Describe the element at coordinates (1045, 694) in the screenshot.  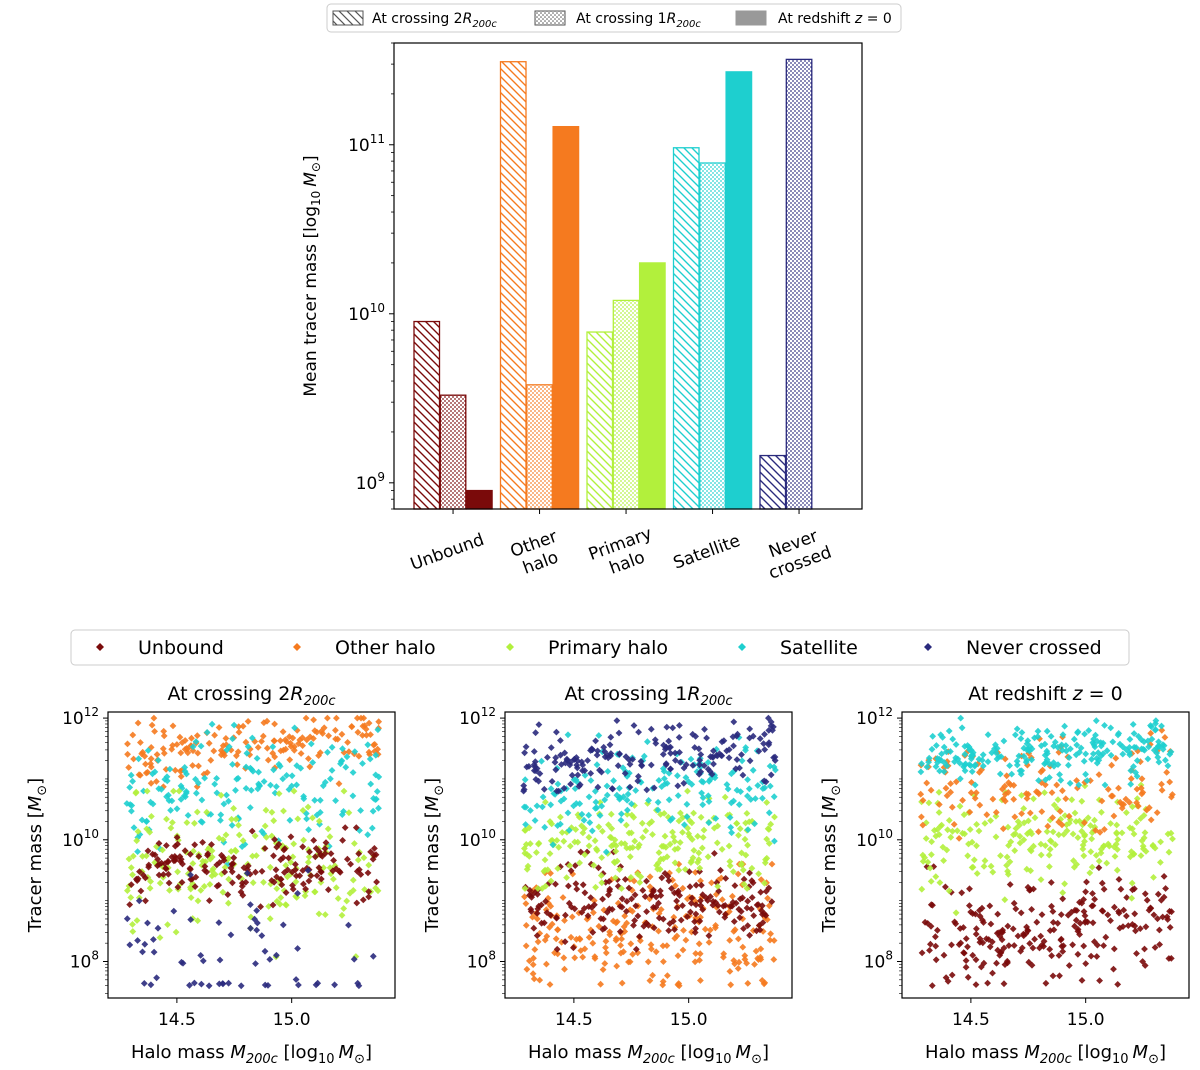
I see `scatter-title: At redshift z = 0` at that location.